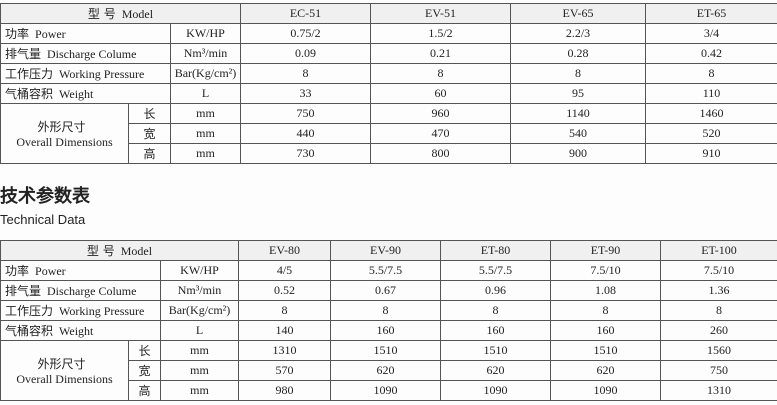 The image size is (777, 405). What do you see at coordinates (440, 113) in the screenshot?
I see `value: 960` at bounding box center [440, 113].